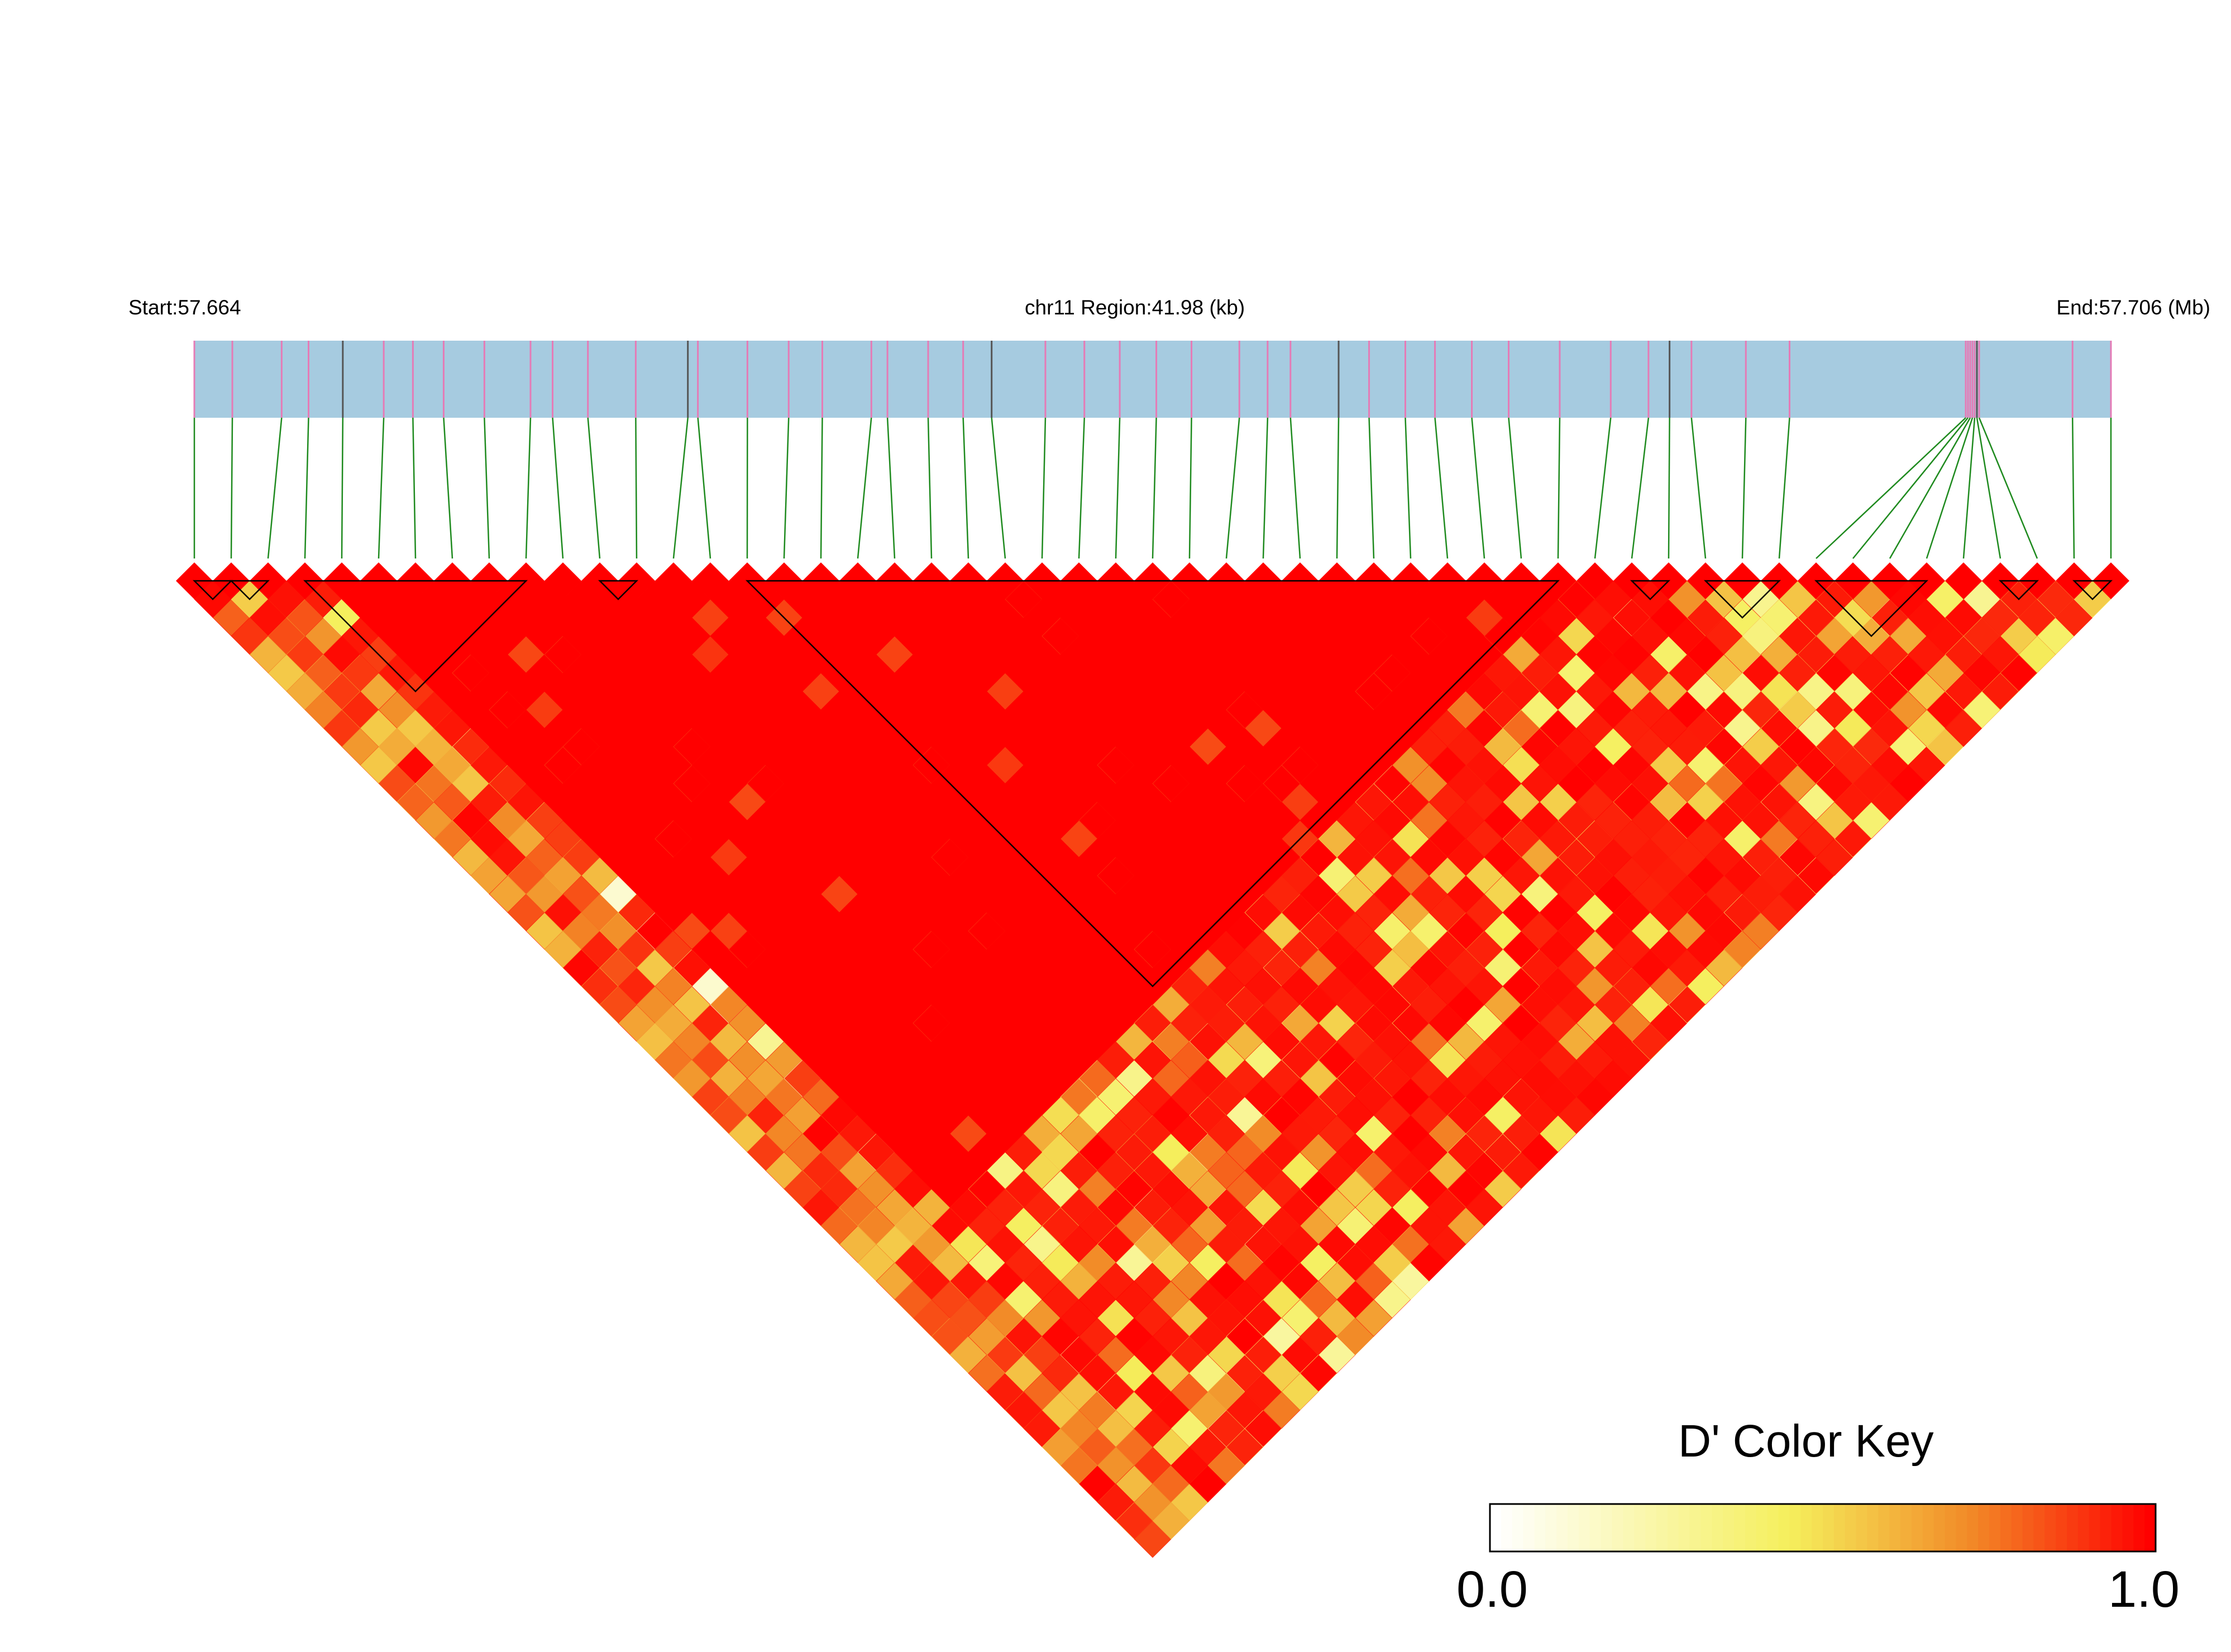 This screenshot has width=2231, height=1652. What do you see at coordinates (2144, 1589) in the screenshot?
I see `color-key-max-label: 1.0` at bounding box center [2144, 1589].